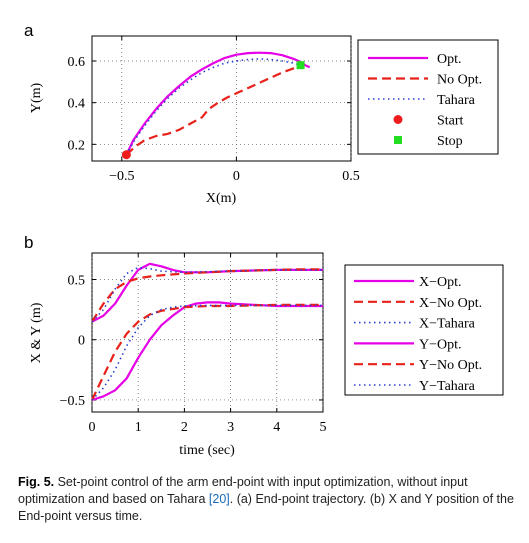 Image resolution: width=529 pixels, height=543 pixels. Describe the element at coordinates (77, 281) in the screenshot. I see `y-tick-label: 0.5` at that location.